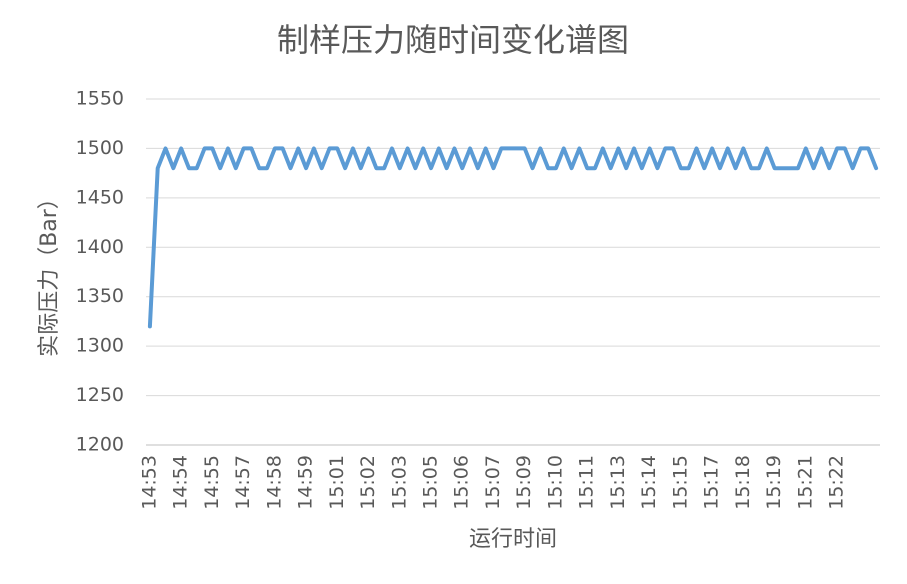 This screenshot has height=584, width=907. I want to click on x-tick-label: 15:19, so click(774, 482).